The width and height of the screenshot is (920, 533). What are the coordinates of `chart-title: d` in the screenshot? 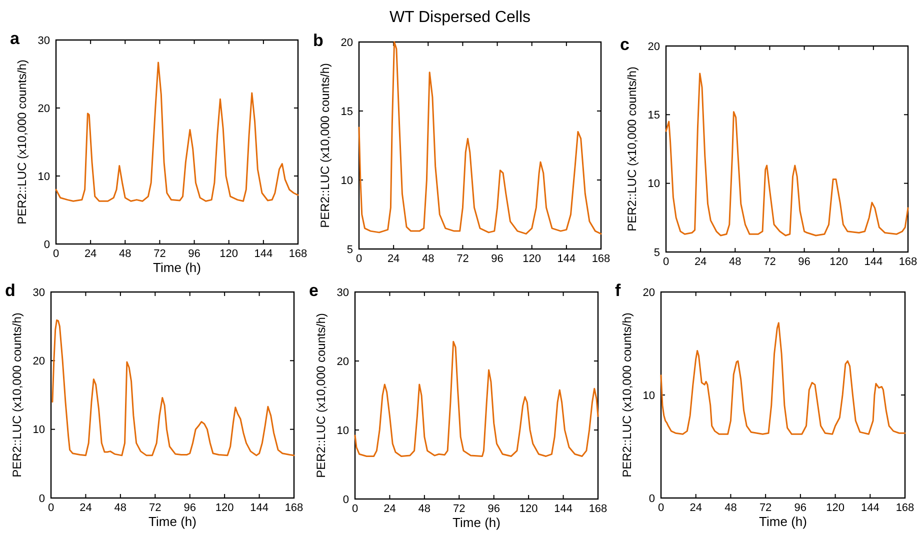 It's located at (10, 290).